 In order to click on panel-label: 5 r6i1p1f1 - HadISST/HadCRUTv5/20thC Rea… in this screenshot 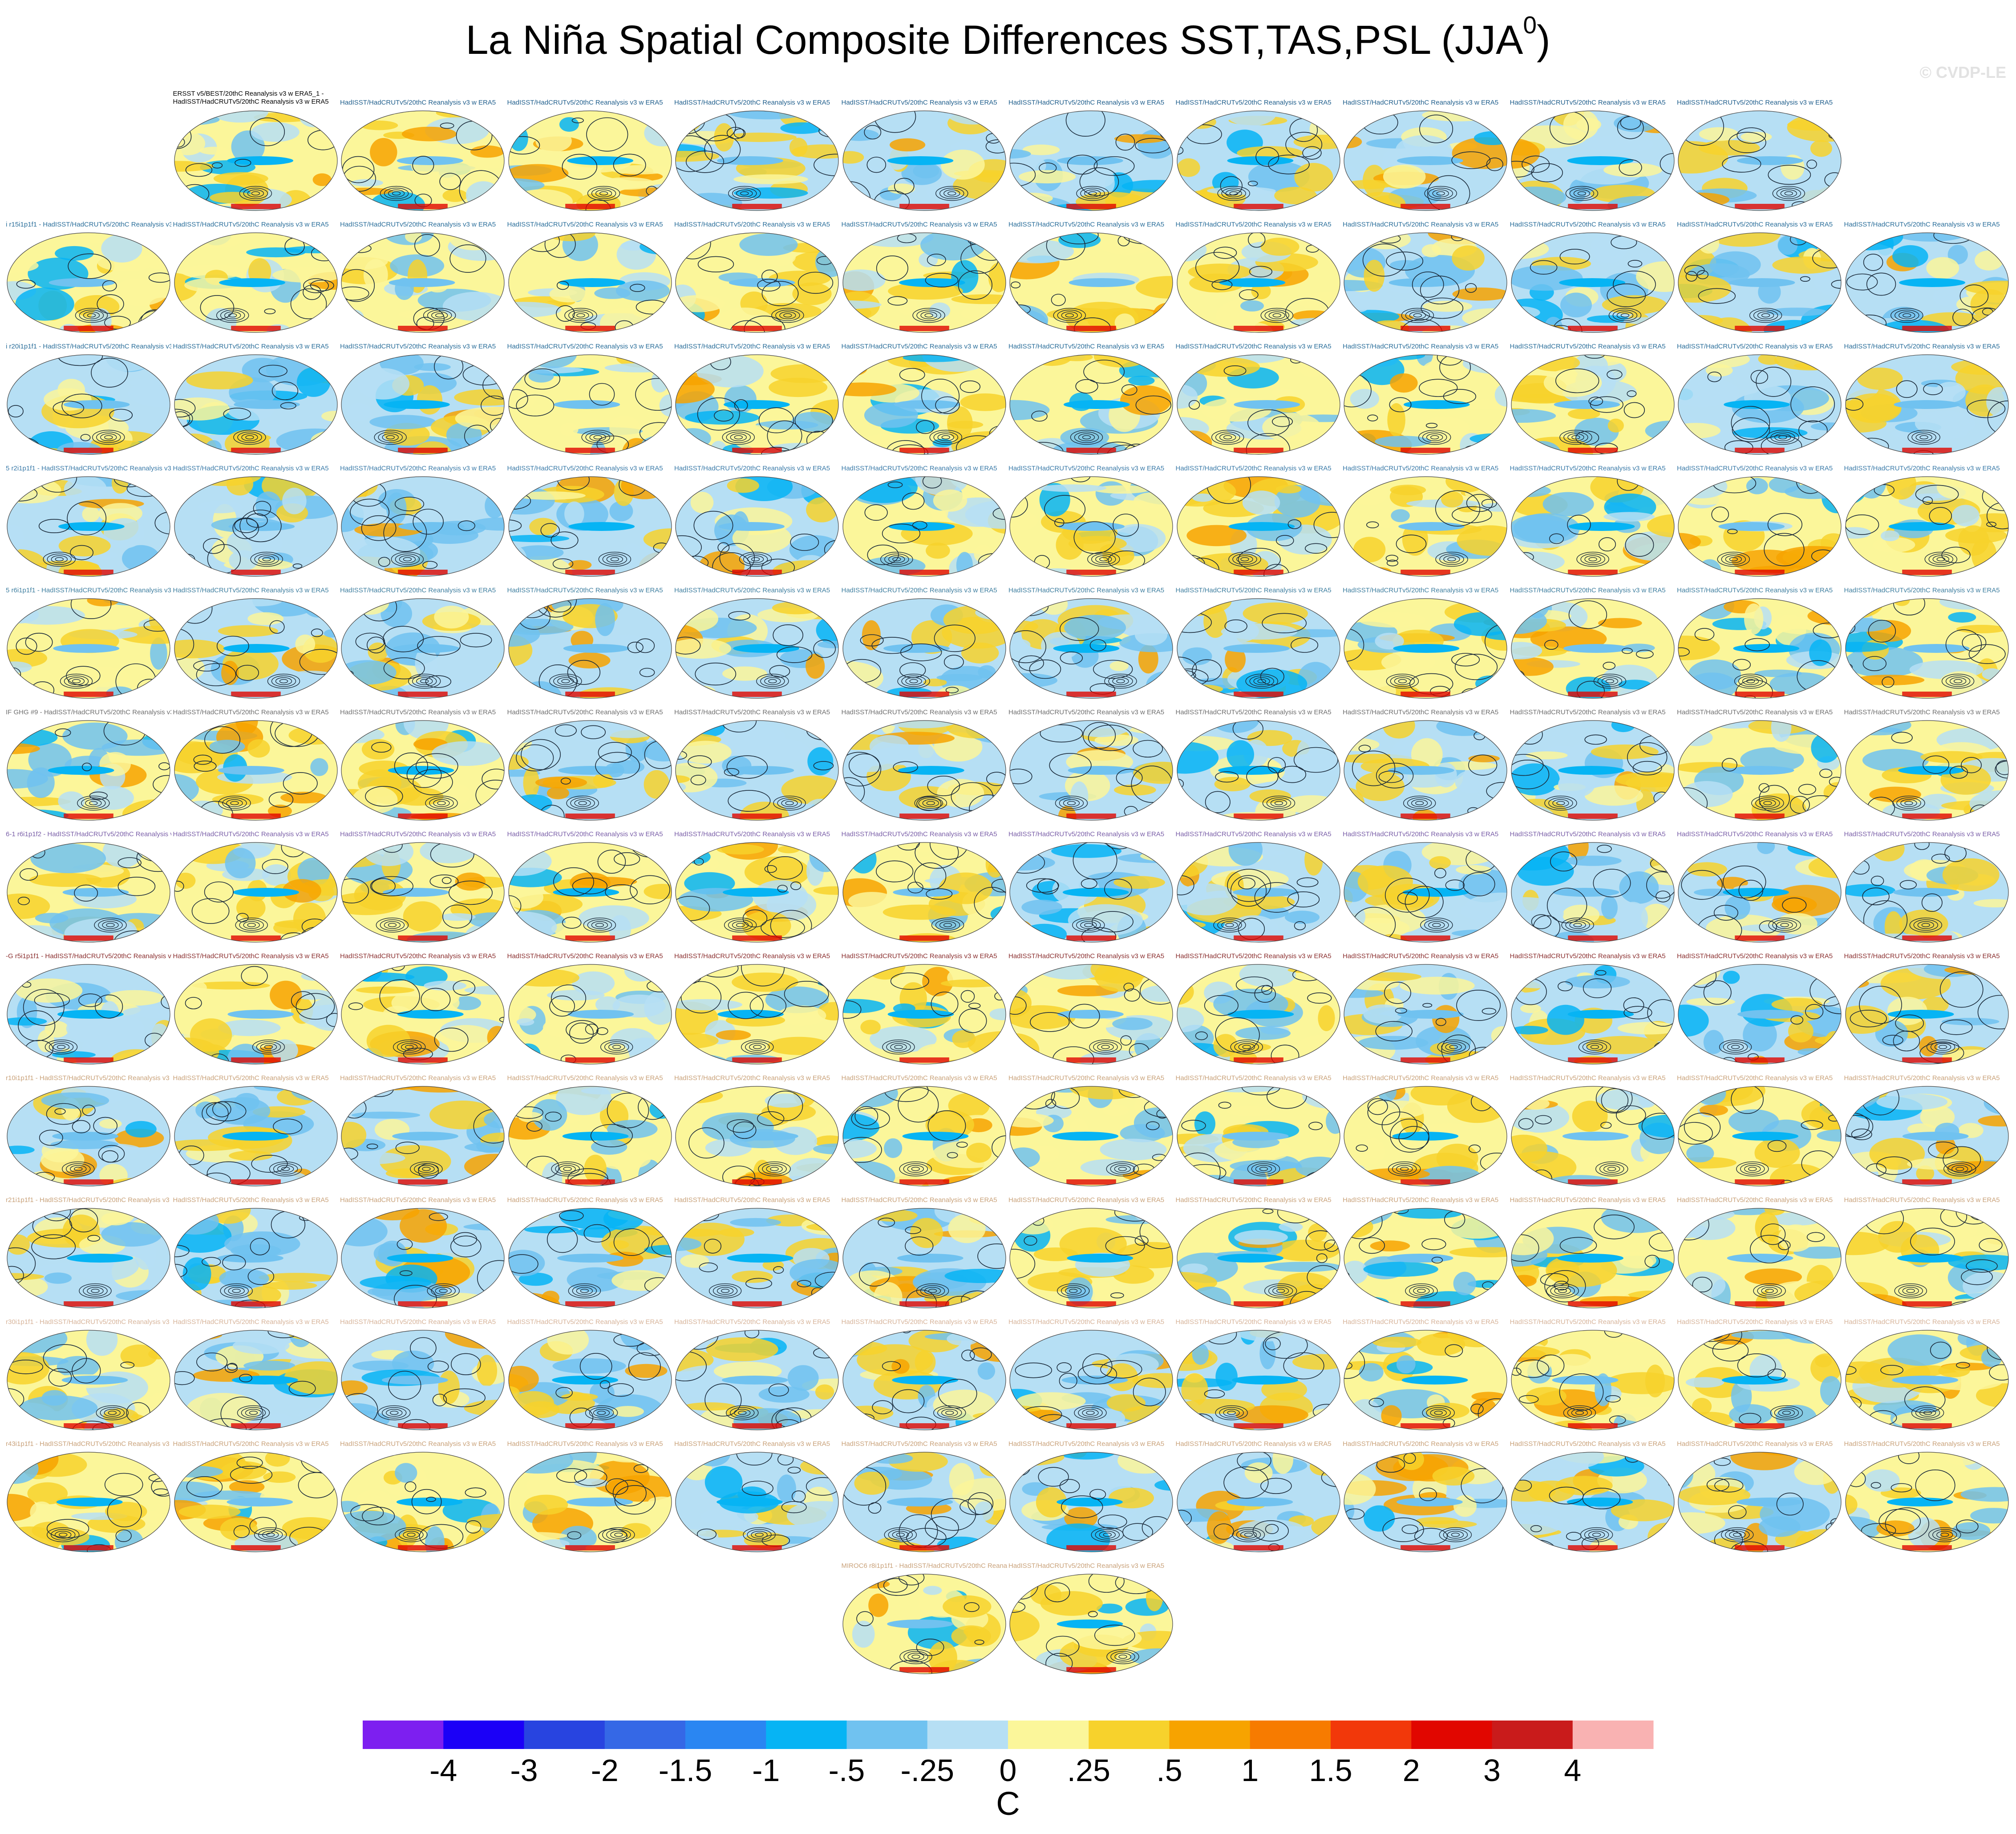, I will do `click(88, 590)`.